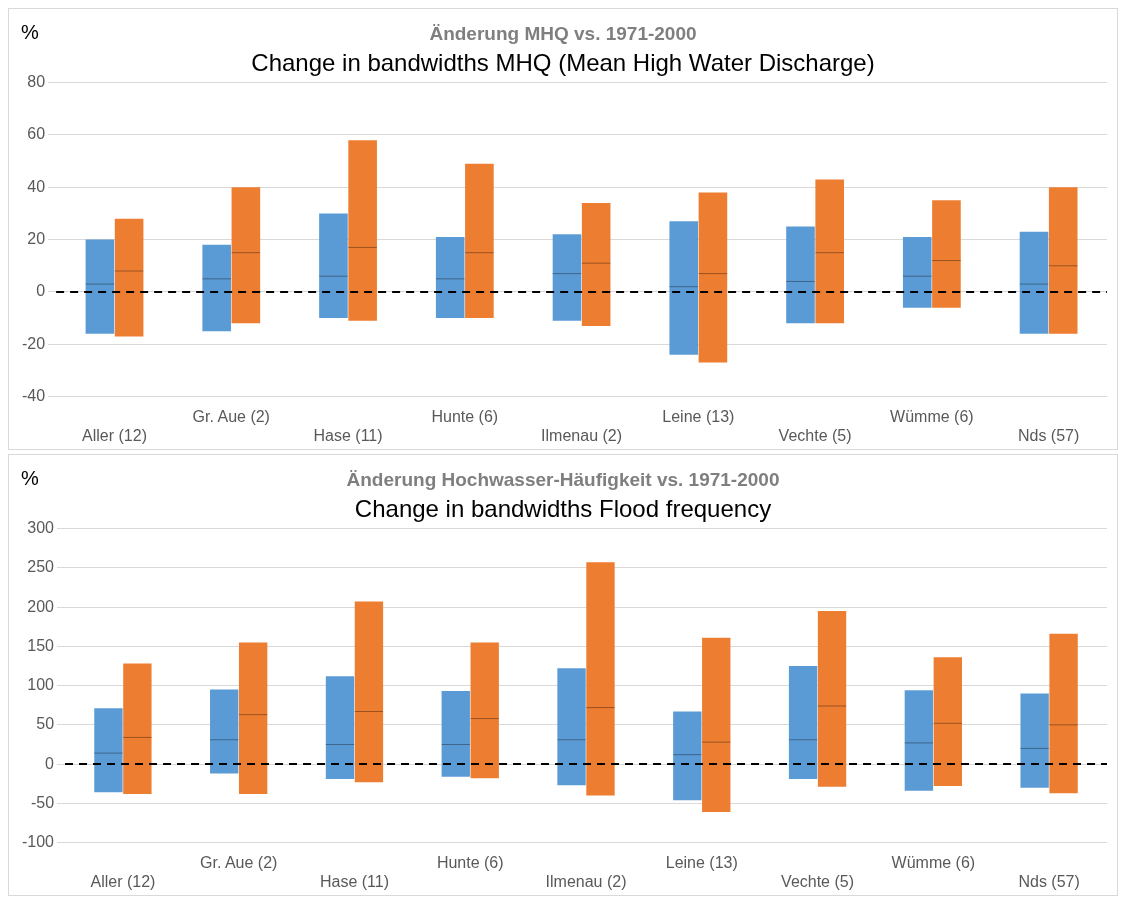  Describe the element at coordinates (42, 802) in the screenshot. I see `y-tick-label: -50` at that location.